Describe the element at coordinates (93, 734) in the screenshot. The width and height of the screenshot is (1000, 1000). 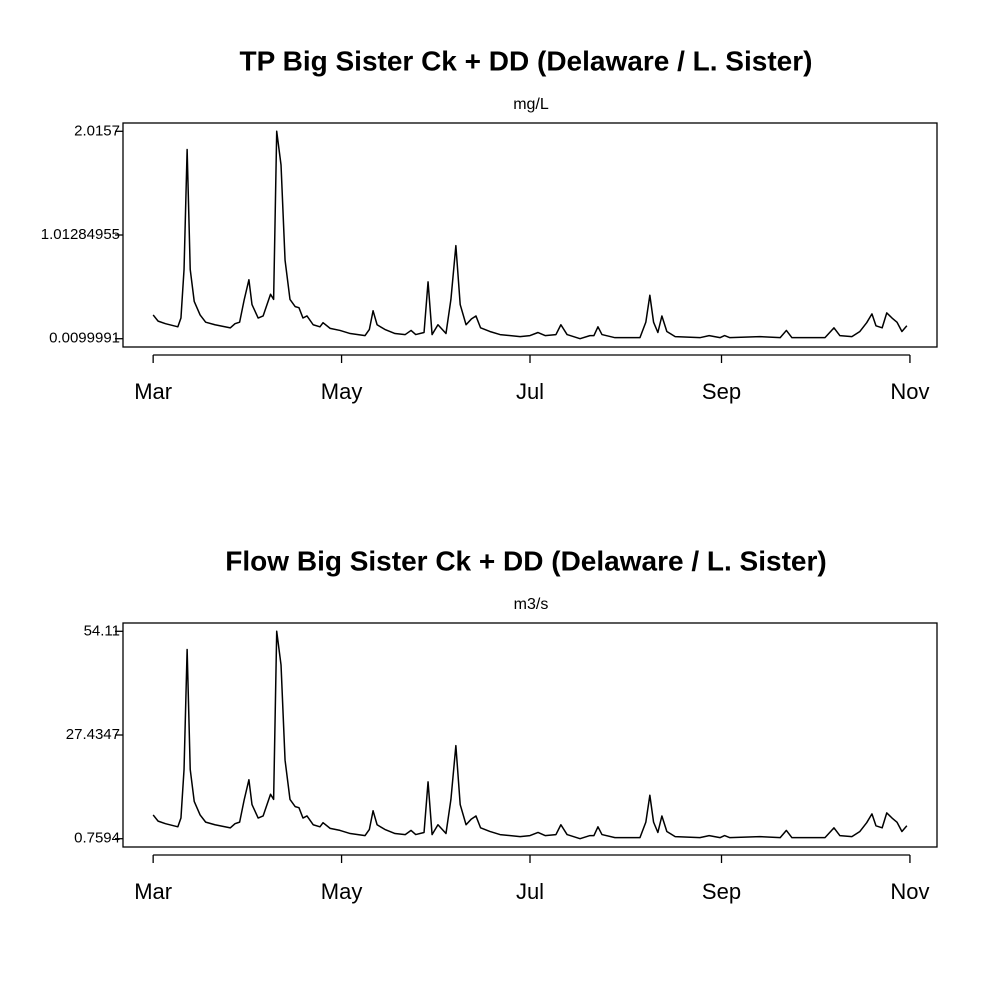
I see `y-tick-label: 27.4347` at that location.